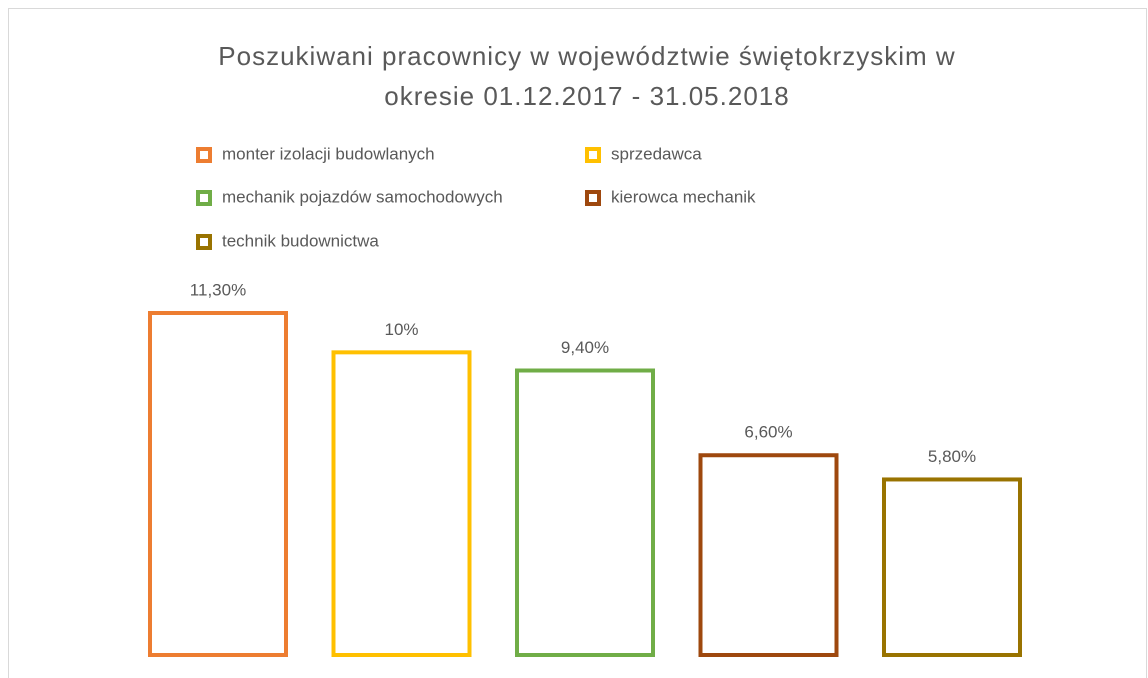 This screenshot has width=1148, height=678. Describe the element at coordinates (656, 153) in the screenshot. I see `legend-label: sprzedawca` at that location.